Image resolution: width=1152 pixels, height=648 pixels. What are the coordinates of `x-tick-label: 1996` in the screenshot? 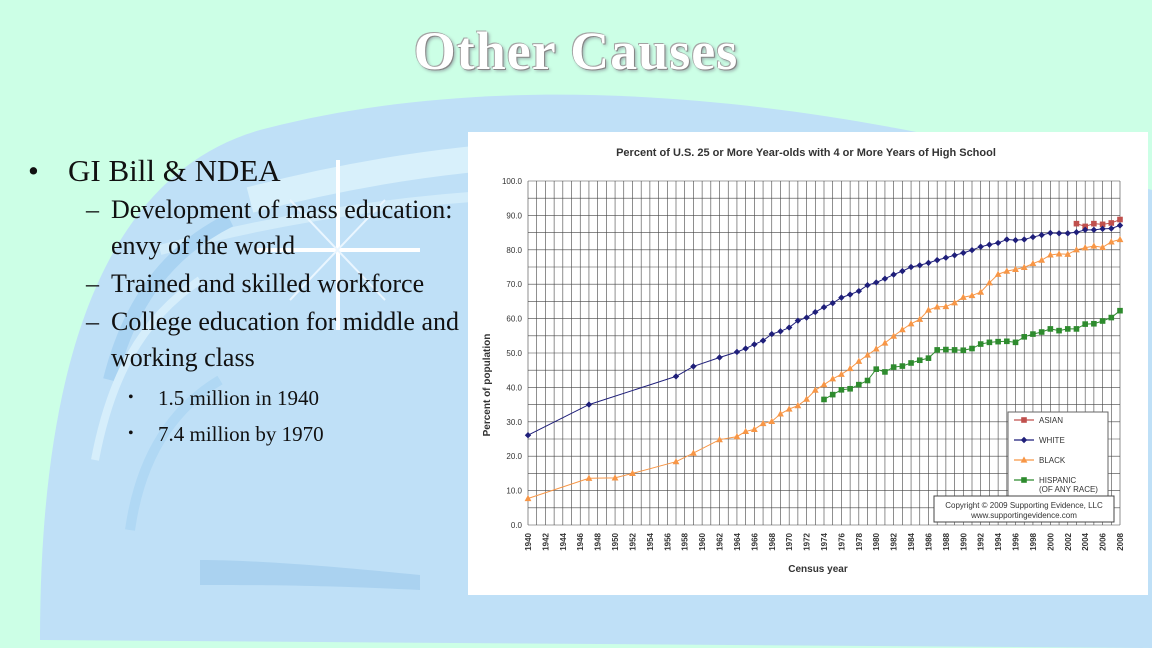 It's located at (1016, 541).